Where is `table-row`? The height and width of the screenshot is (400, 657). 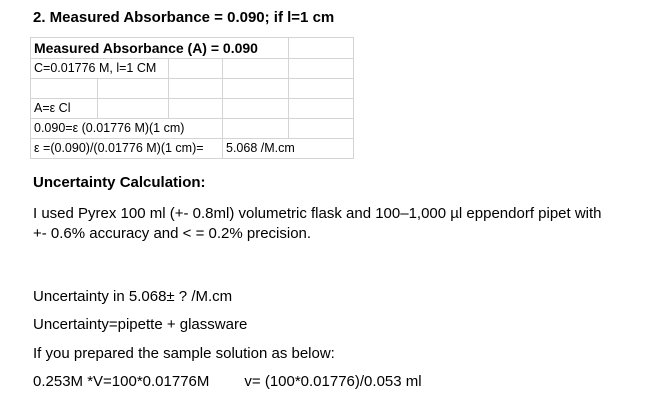 table-row is located at coordinates (192, 88).